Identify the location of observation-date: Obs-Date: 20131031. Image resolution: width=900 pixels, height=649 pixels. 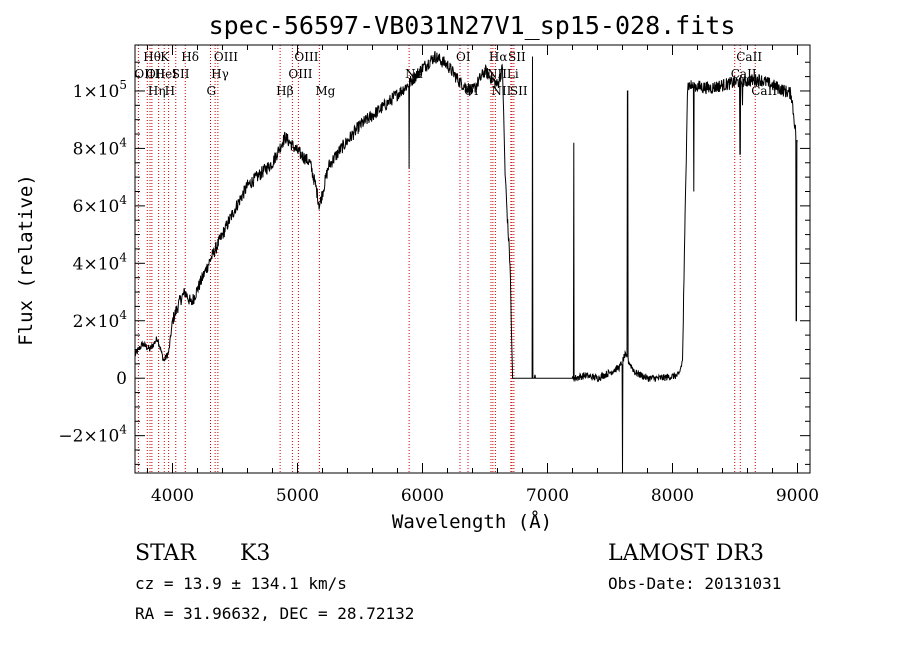
(694, 583).